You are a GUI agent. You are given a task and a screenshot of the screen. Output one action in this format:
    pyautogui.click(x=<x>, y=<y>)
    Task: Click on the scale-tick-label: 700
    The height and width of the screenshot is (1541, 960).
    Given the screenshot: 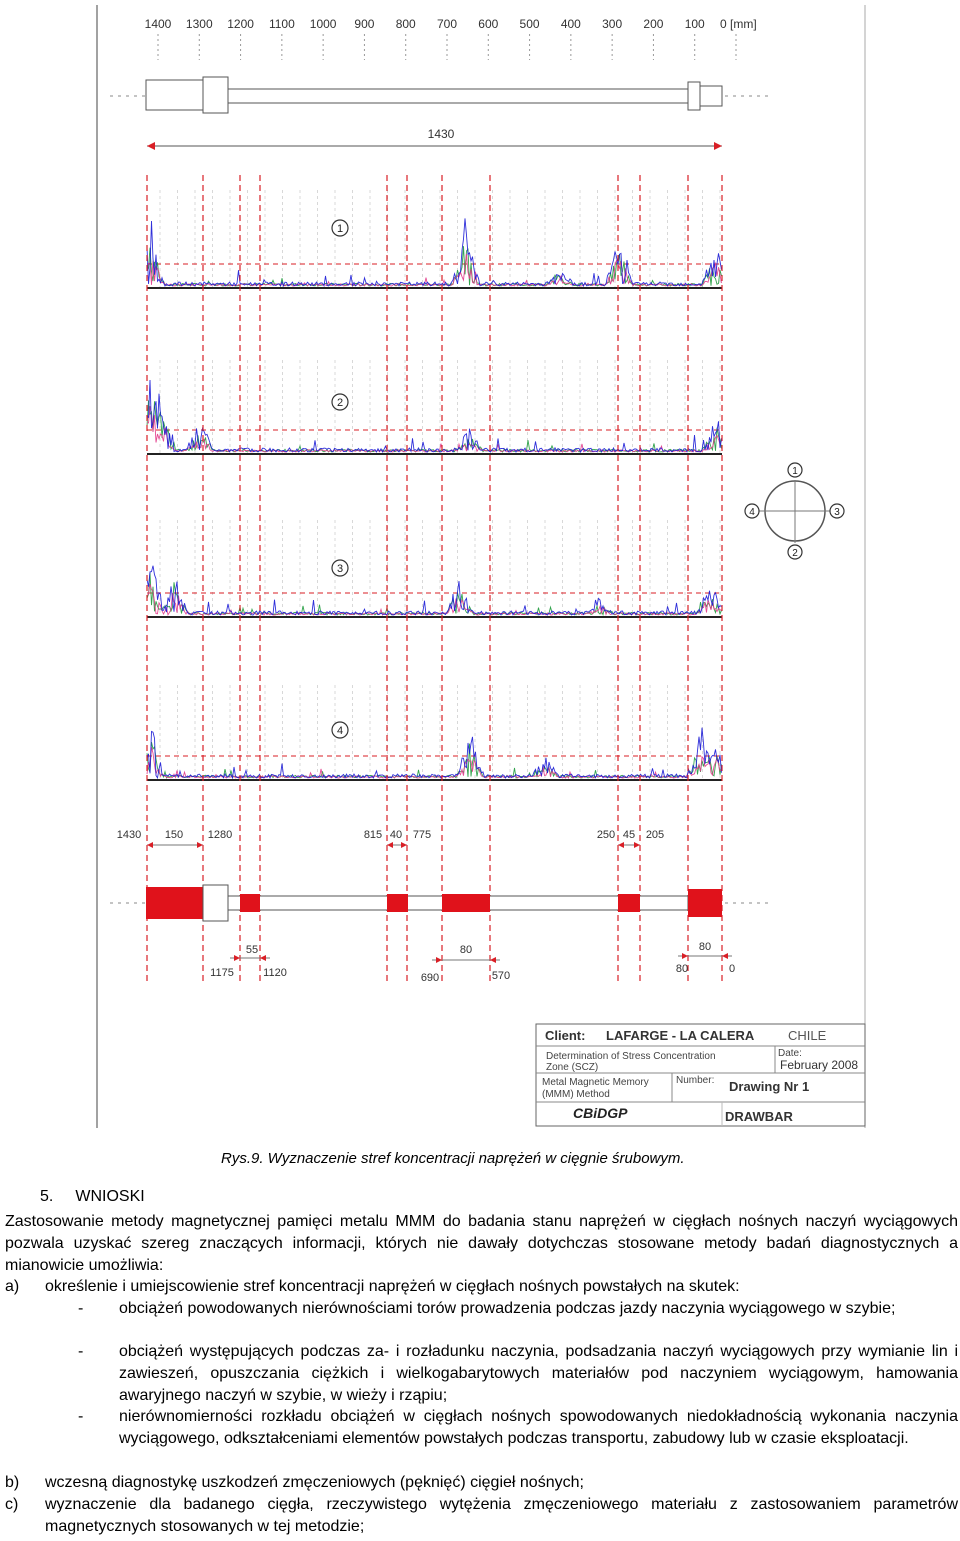 What is the action you would take?
    pyautogui.click(x=447, y=24)
    